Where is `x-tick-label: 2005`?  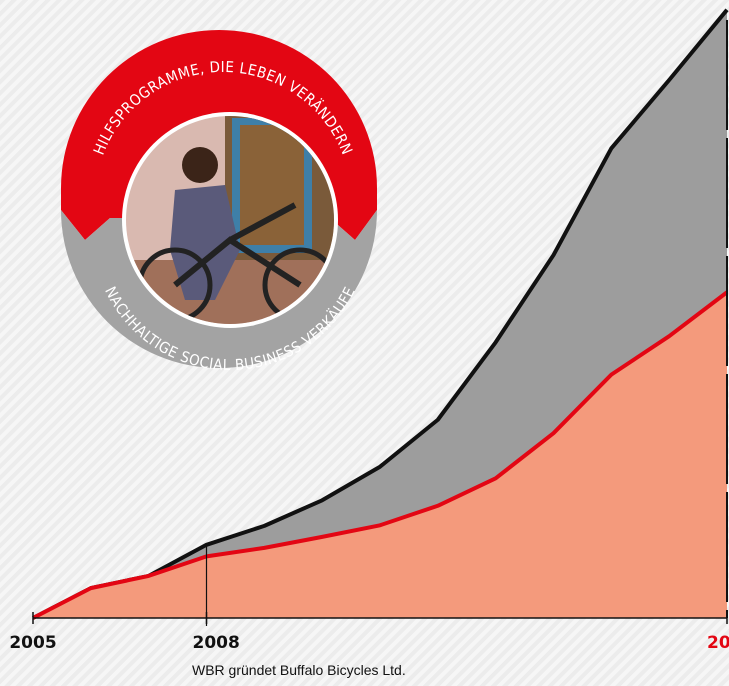 x-tick-label: 2005 is located at coordinates (32, 643).